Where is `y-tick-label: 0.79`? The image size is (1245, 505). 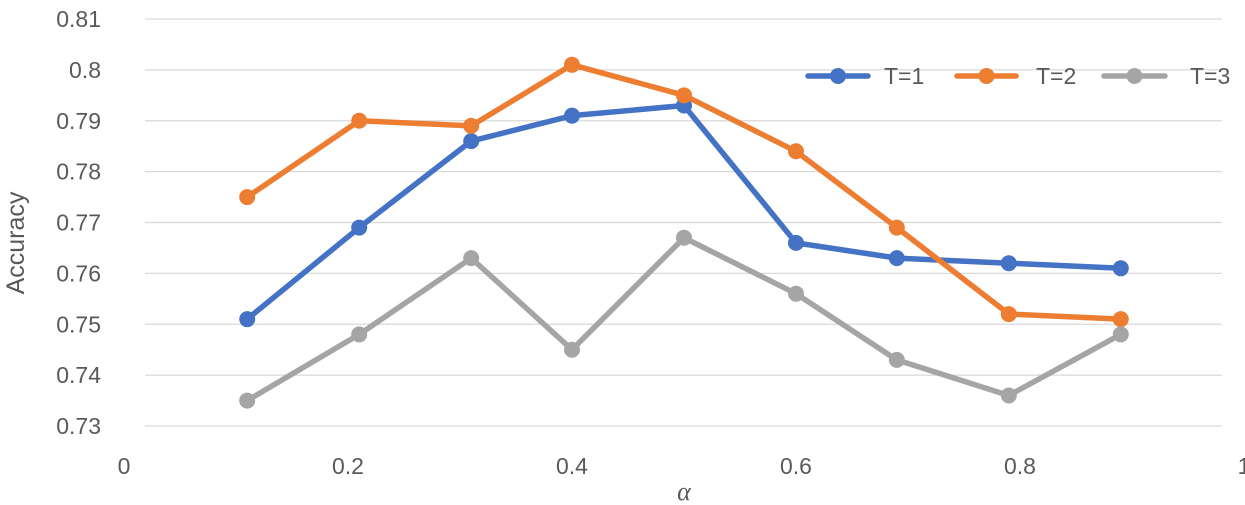
y-tick-label: 0.79 is located at coordinates (78, 121).